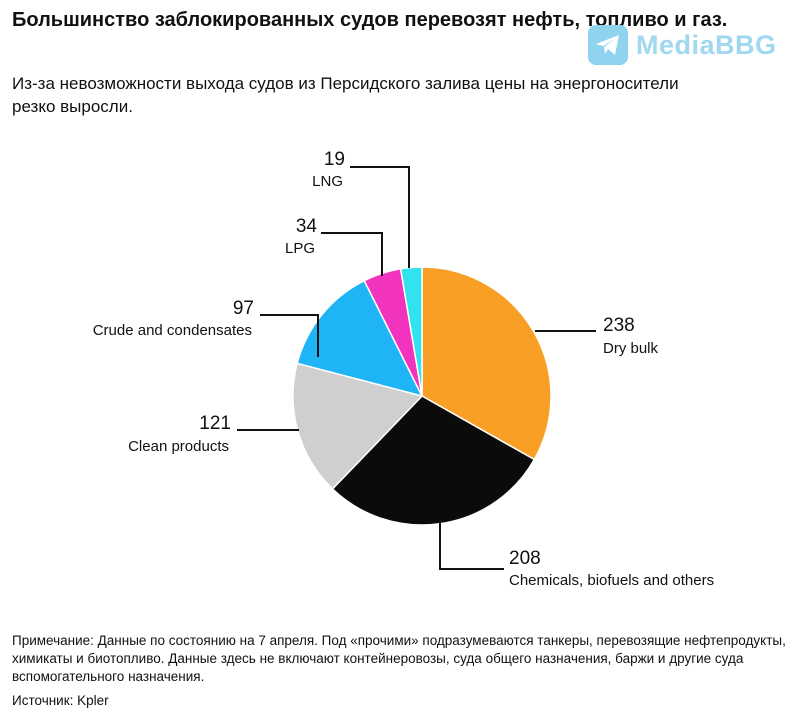 The image size is (800, 716). What do you see at coordinates (411, 331) in the screenshot?
I see `pie-slice-lng` at bounding box center [411, 331].